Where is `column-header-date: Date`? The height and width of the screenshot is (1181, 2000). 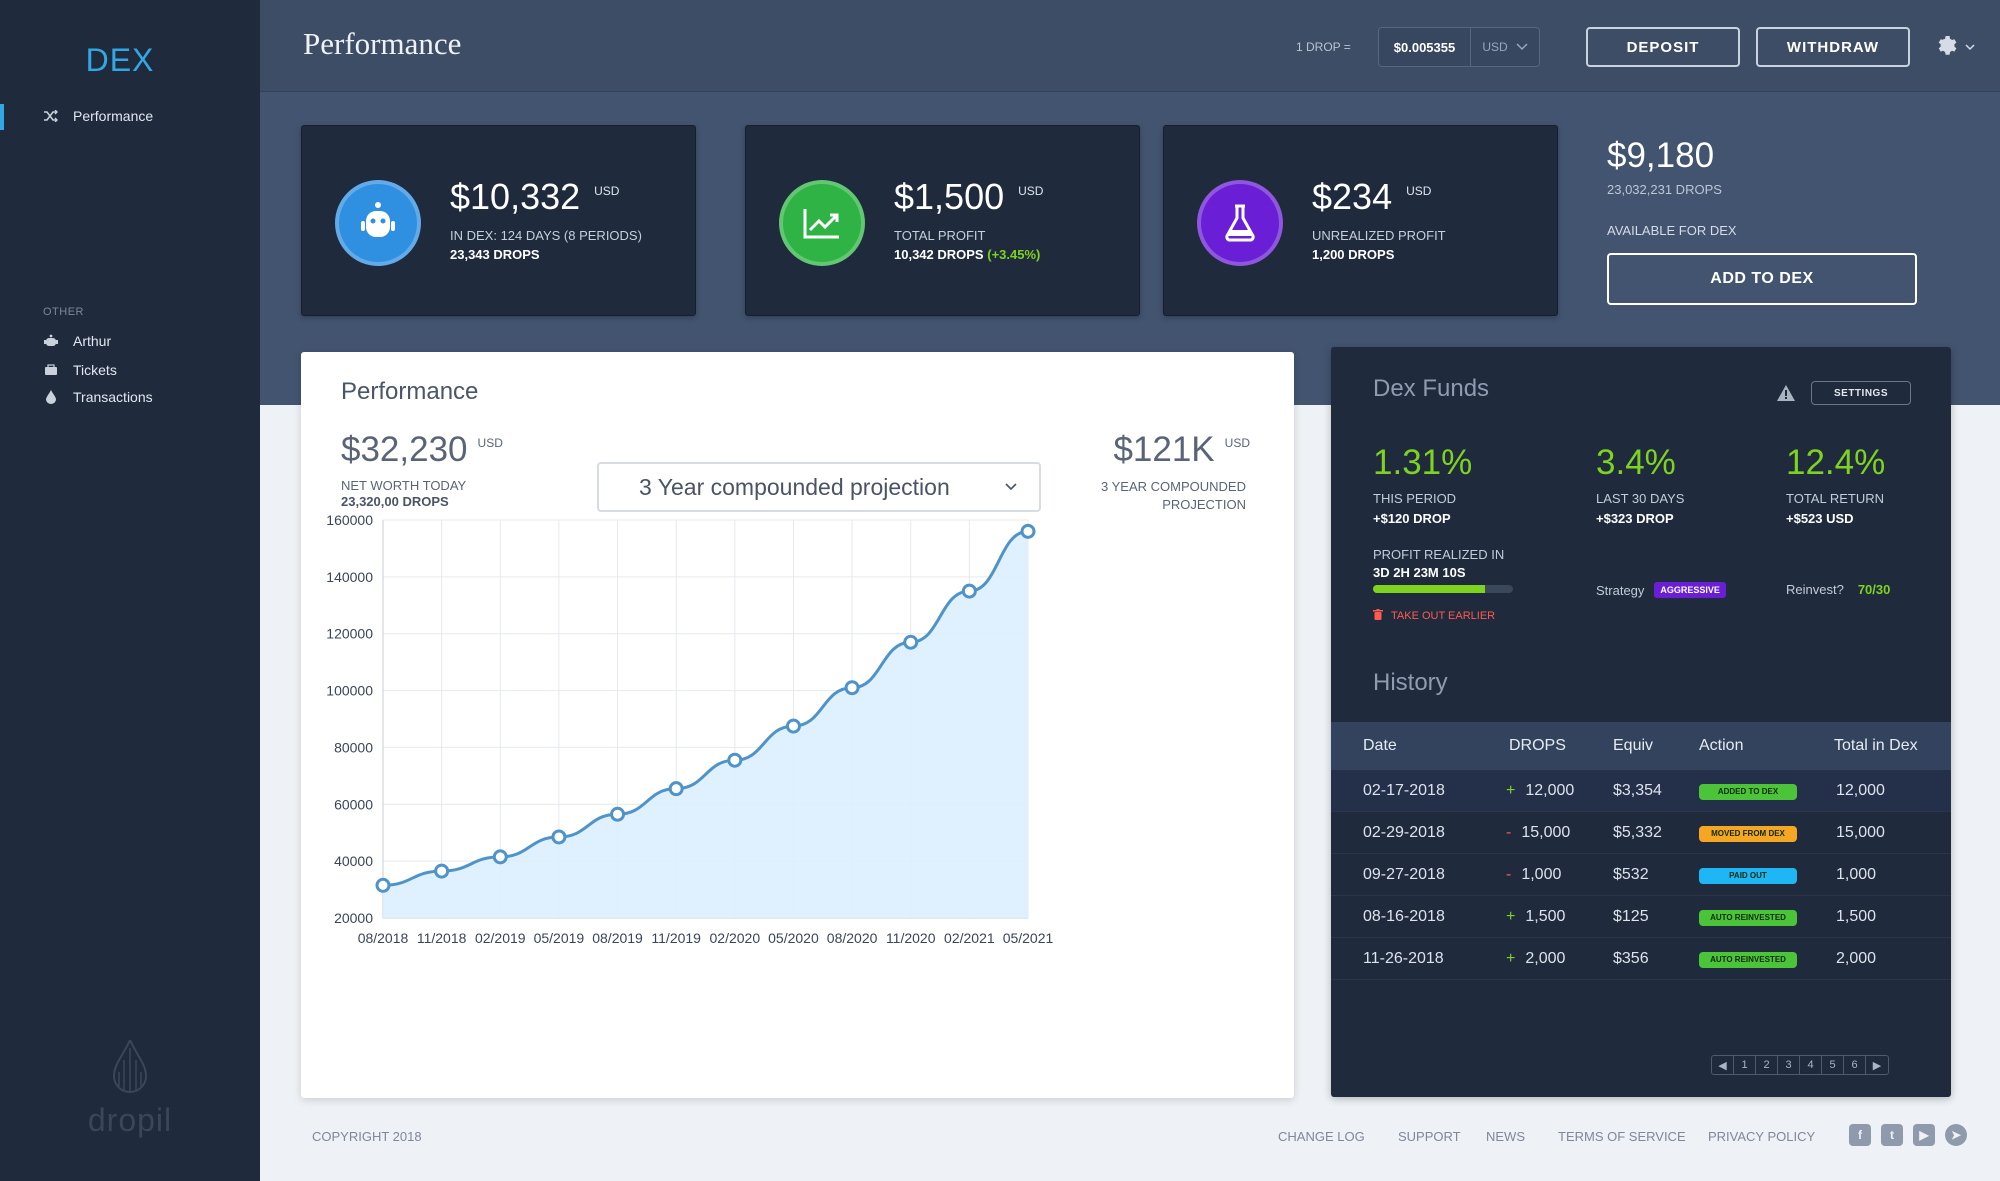
column-header-date: Date is located at coordinates (1380, 745).